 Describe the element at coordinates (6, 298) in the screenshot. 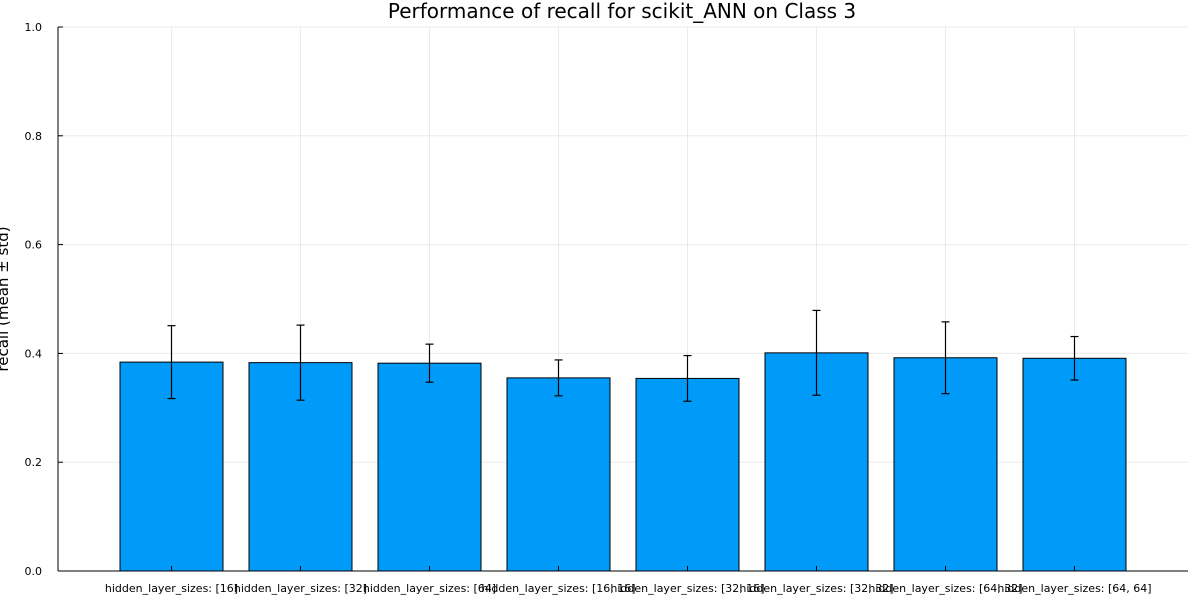

I see `y-axis-label: recall (mean ± std)` at that location.